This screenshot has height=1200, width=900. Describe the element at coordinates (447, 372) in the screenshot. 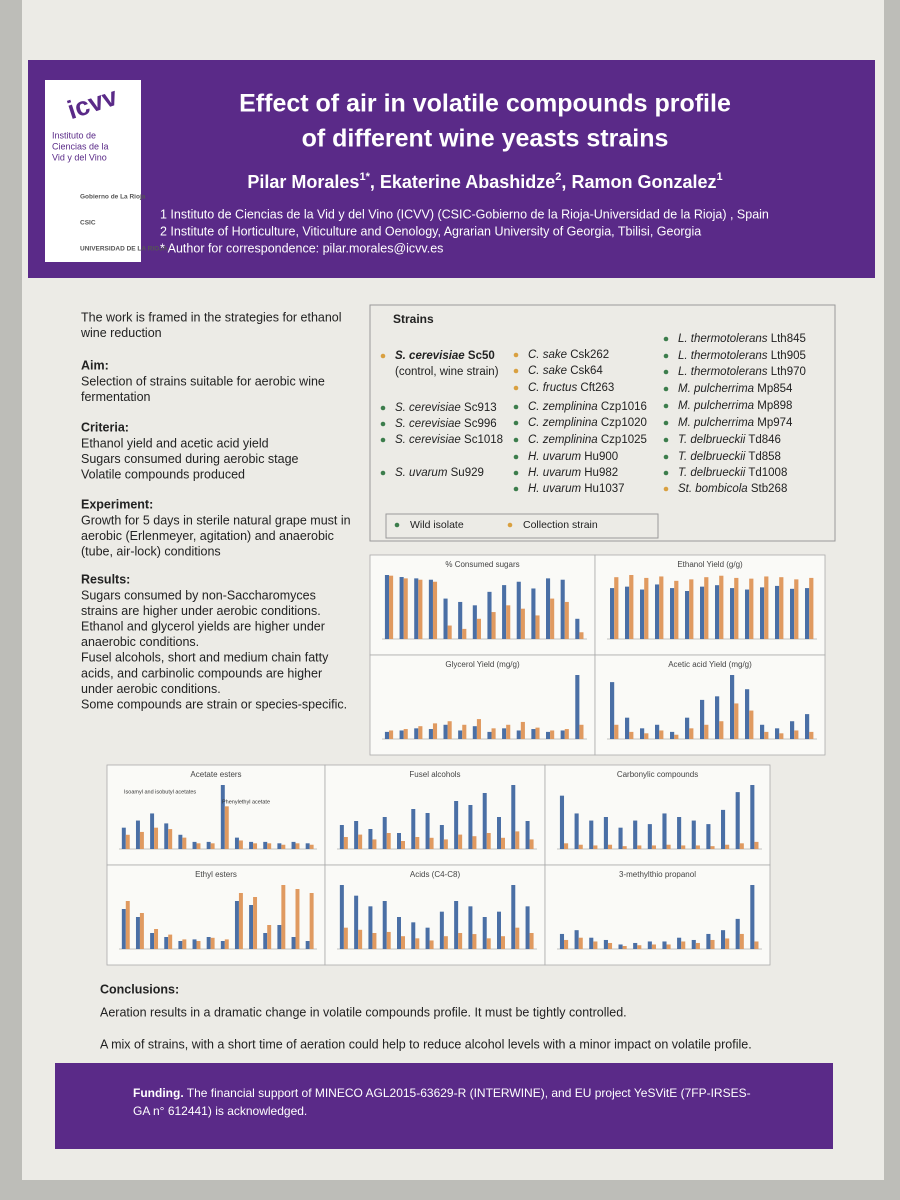

I see `strain-note: (control, wine strain)` at that location.